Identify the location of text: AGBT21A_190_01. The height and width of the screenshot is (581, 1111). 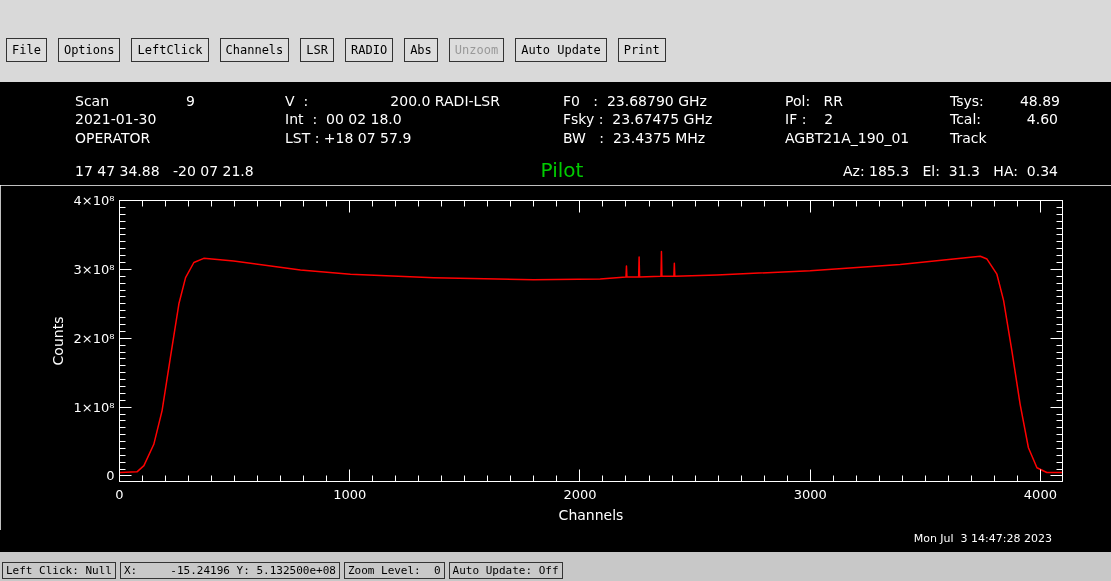
(847, 138).